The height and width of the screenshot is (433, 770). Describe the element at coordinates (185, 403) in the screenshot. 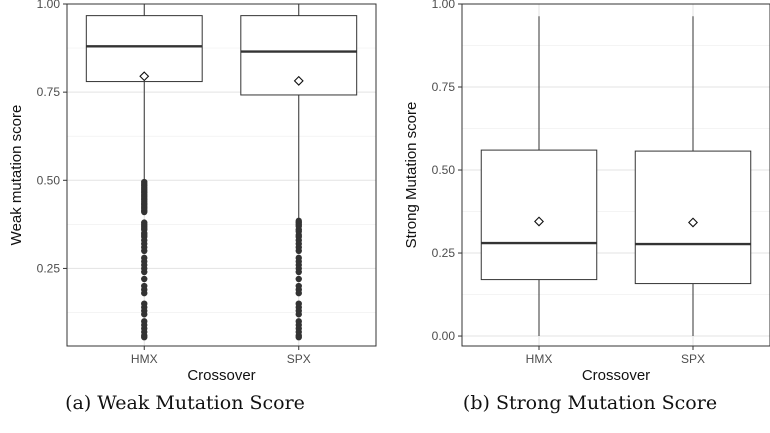

I see `caption-weak-mutation: (a) Weak Mutation Score` at that location.